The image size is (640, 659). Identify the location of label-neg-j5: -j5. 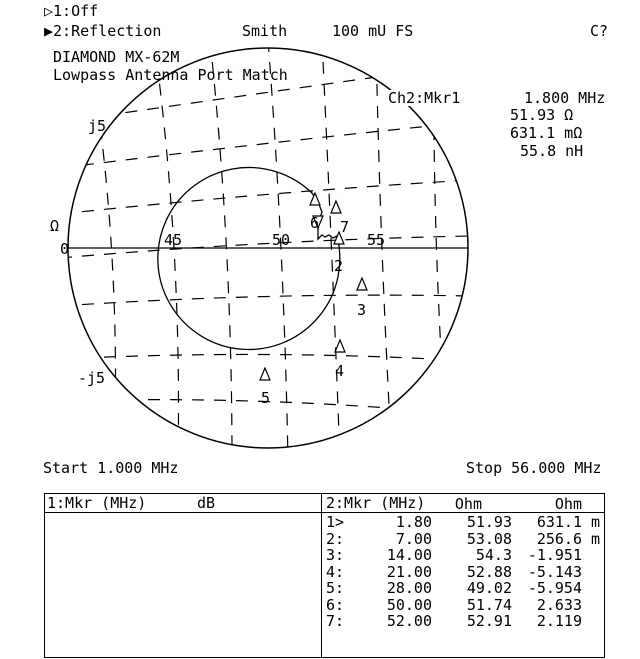
(92, 378).